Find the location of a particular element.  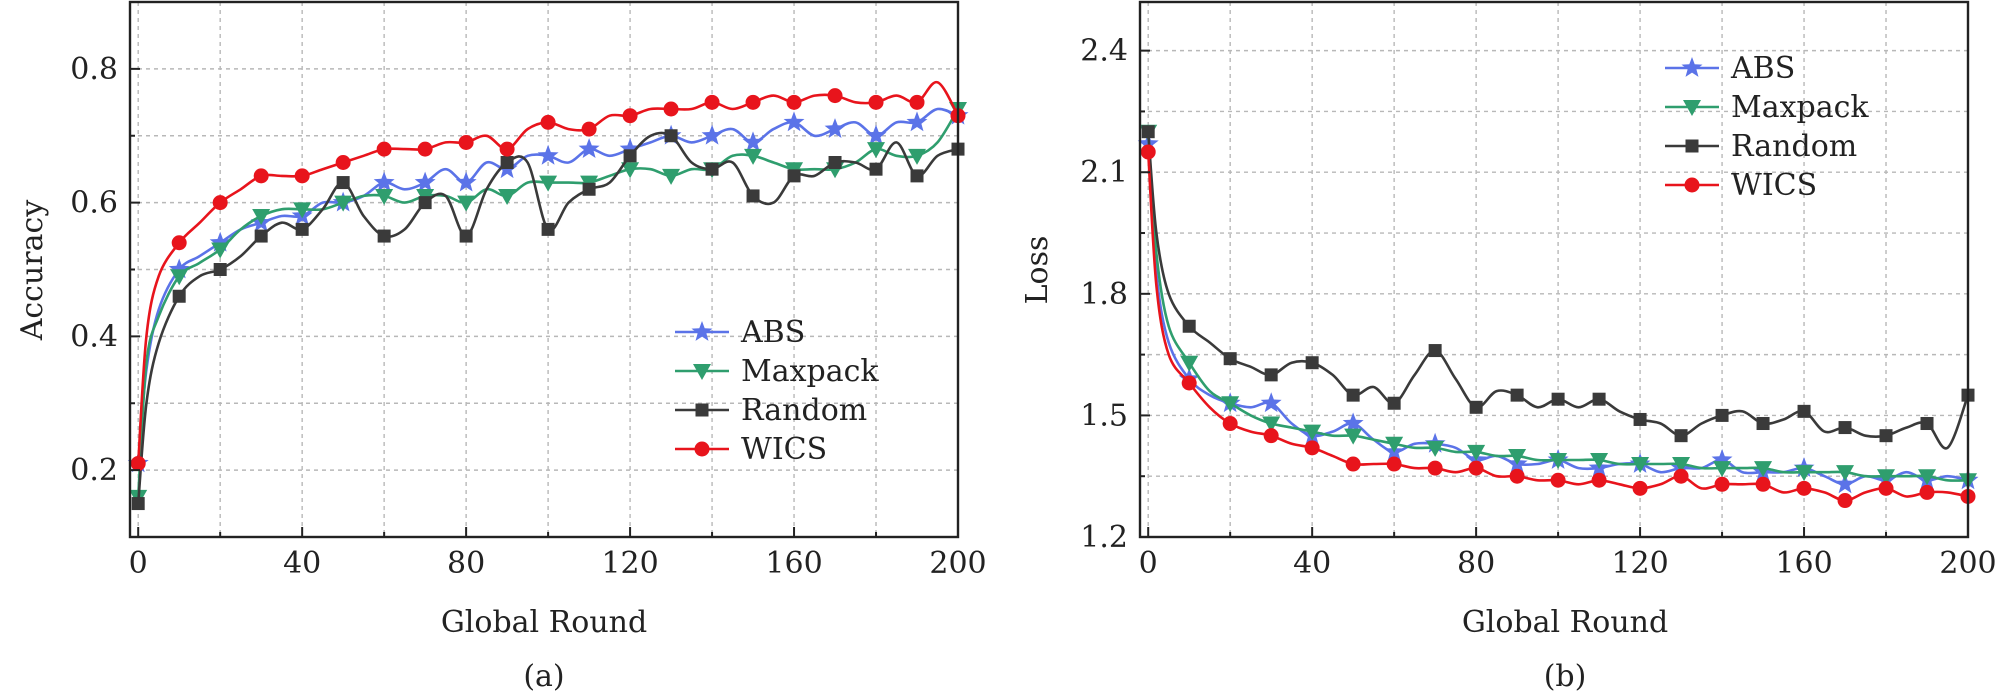

y-tick-label: 1.5 is located at coordinates (1104, 415).